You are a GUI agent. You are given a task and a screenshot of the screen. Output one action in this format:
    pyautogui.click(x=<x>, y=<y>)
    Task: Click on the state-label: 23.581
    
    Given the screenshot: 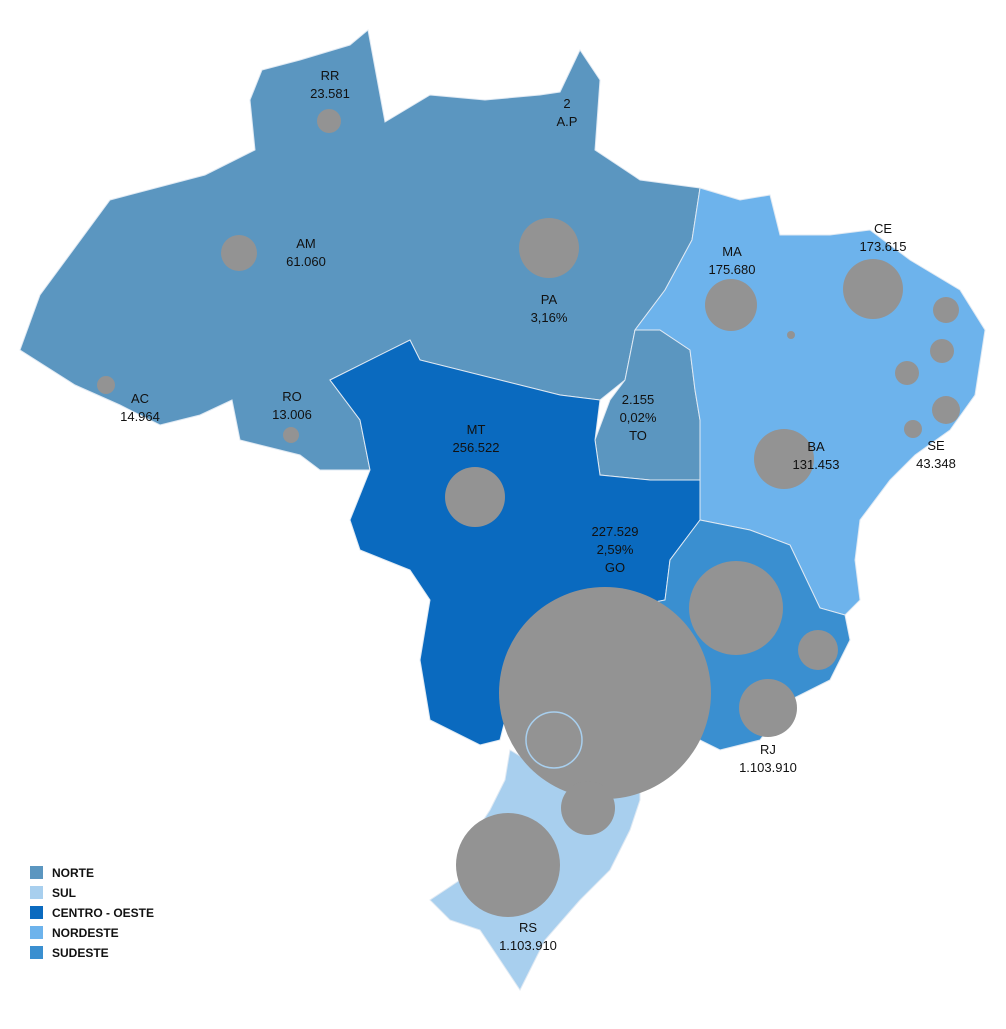 What is the action you would take?
    pyautogui.click(x=330, y=93)
    